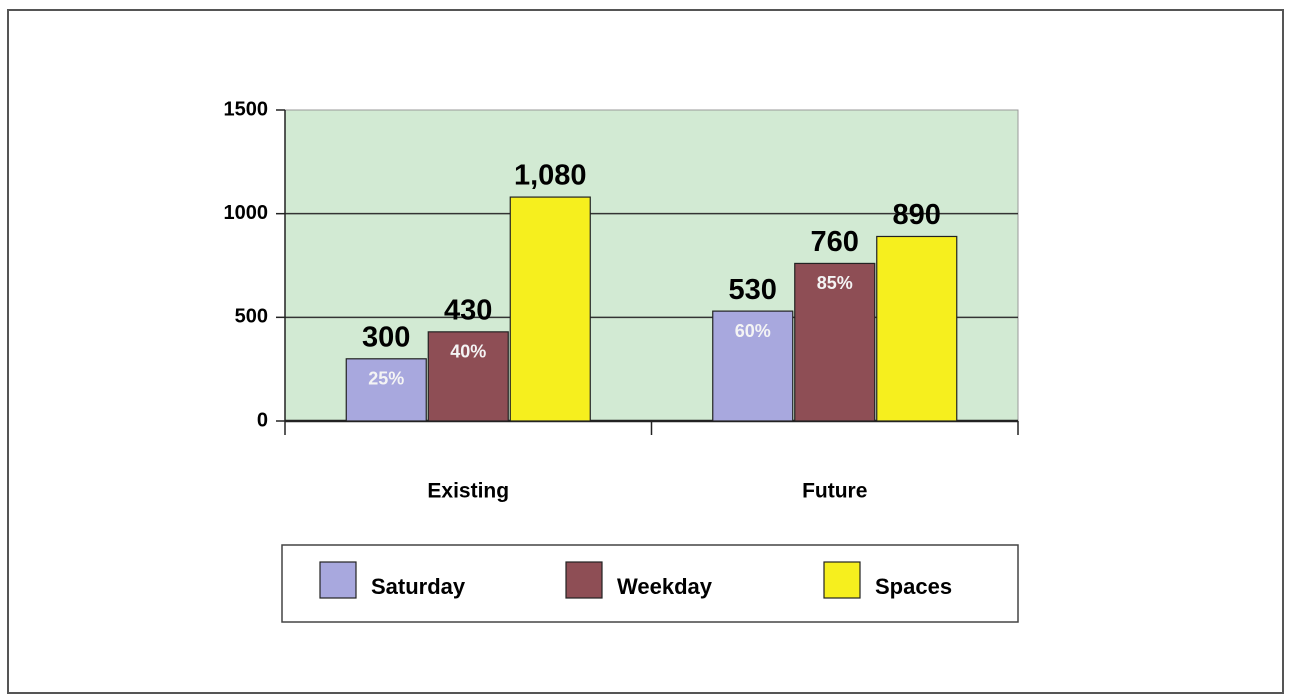 The width and height of the screenshot is (1290, 698). Describe the element at coordinates (753, 331) in the screenshot. I see `share-label: 60%` at that location.